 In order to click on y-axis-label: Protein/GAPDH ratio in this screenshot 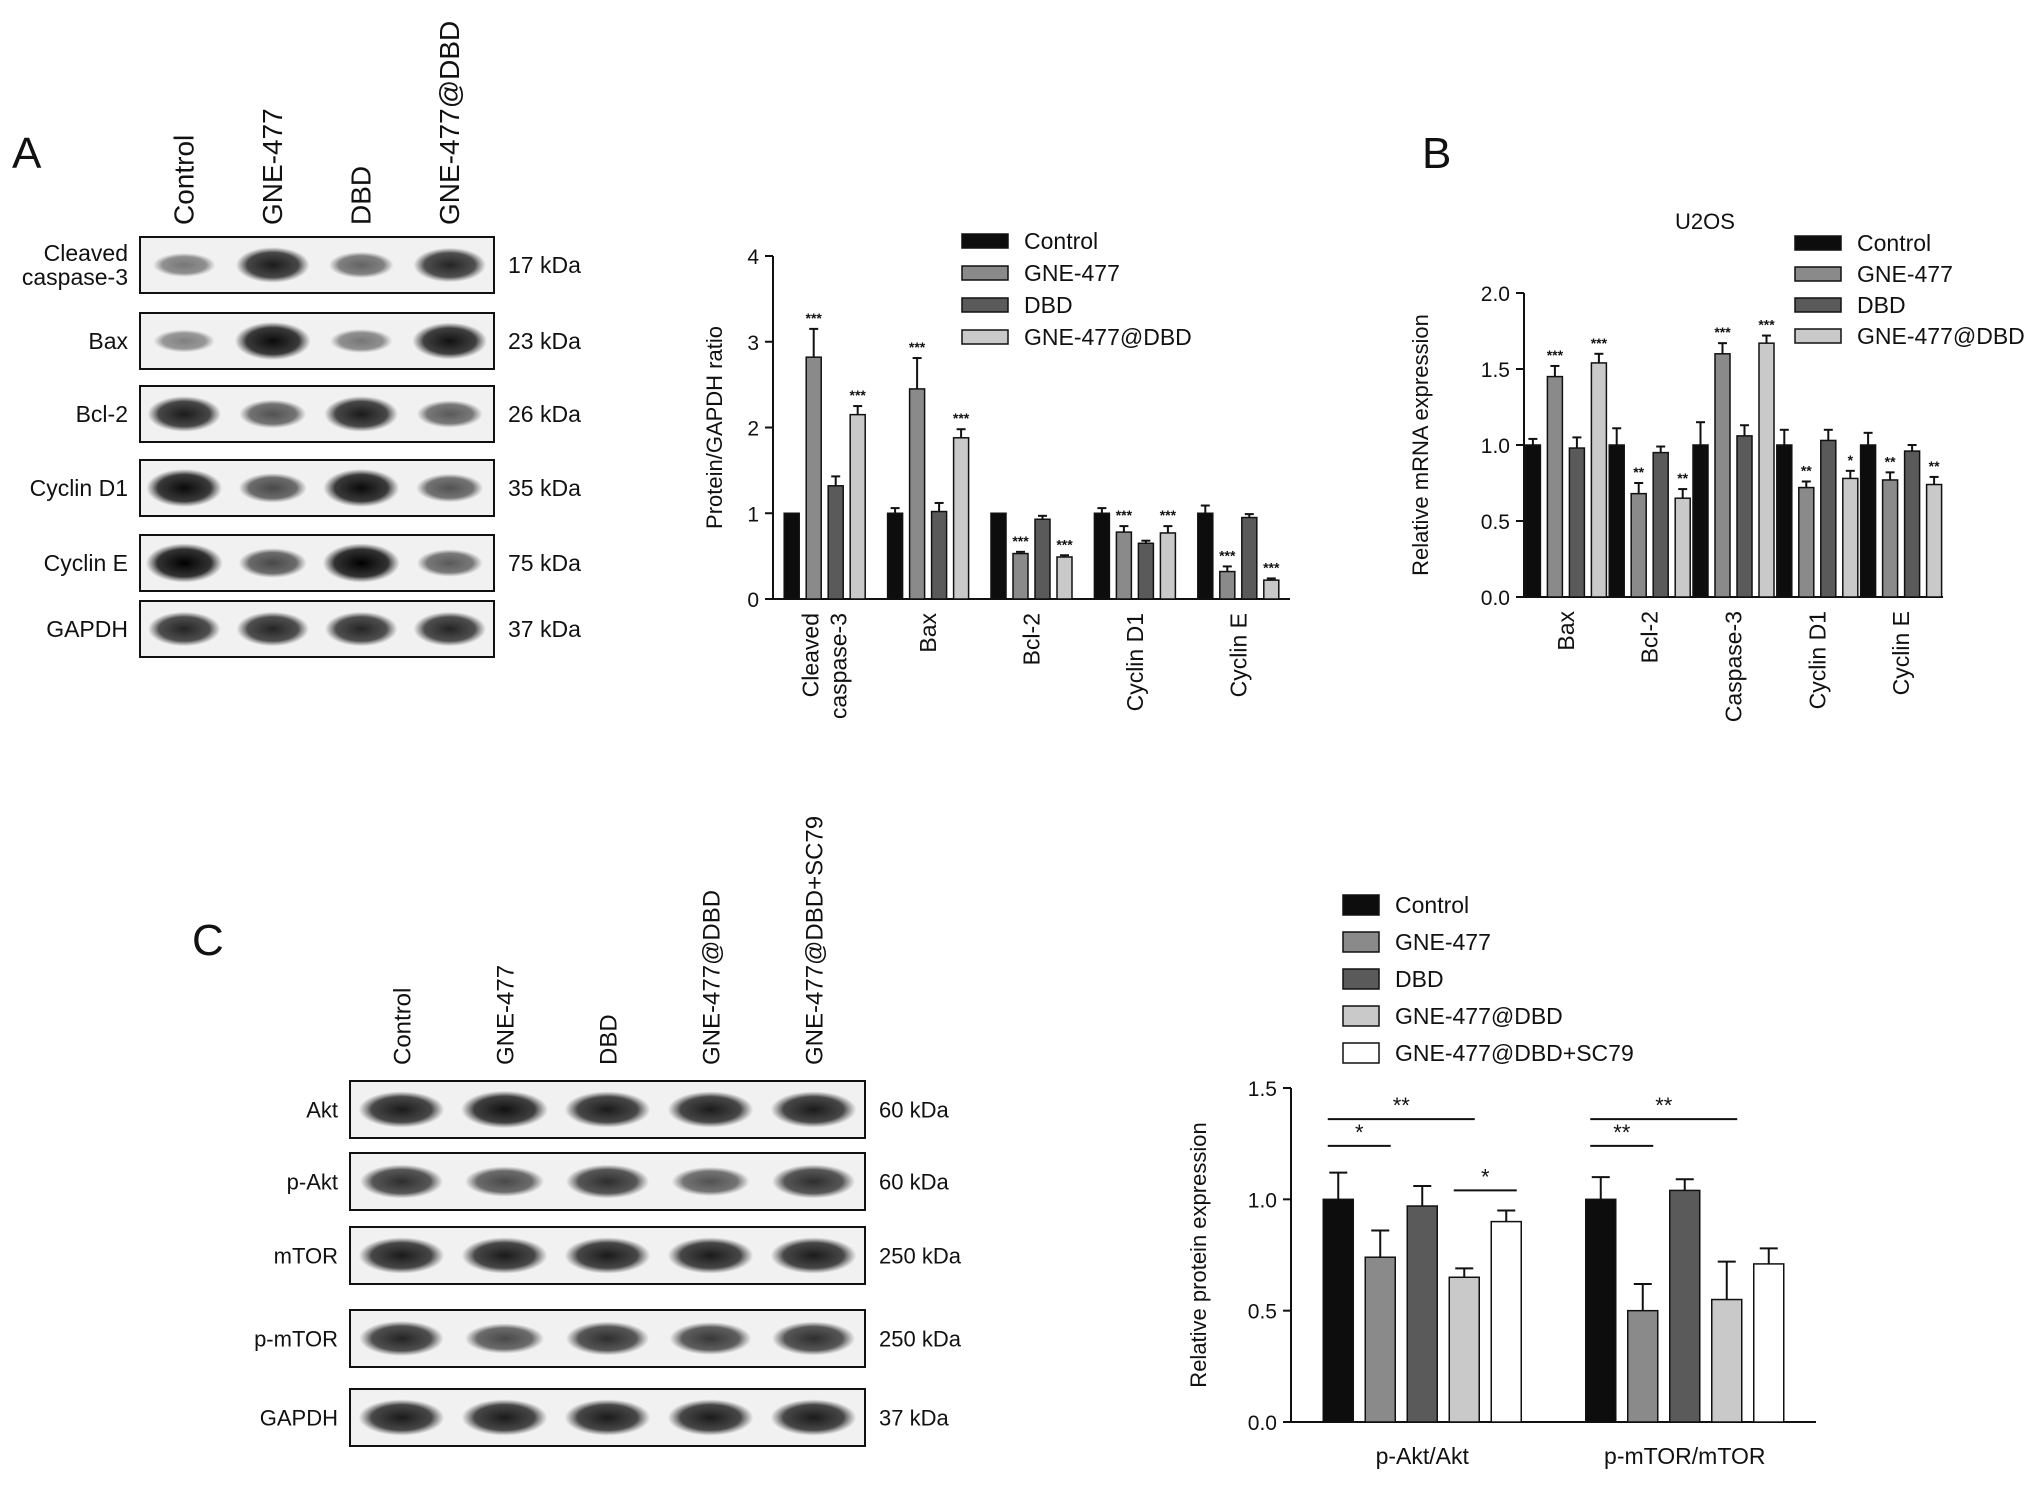, I will do `click(714, 427)`.